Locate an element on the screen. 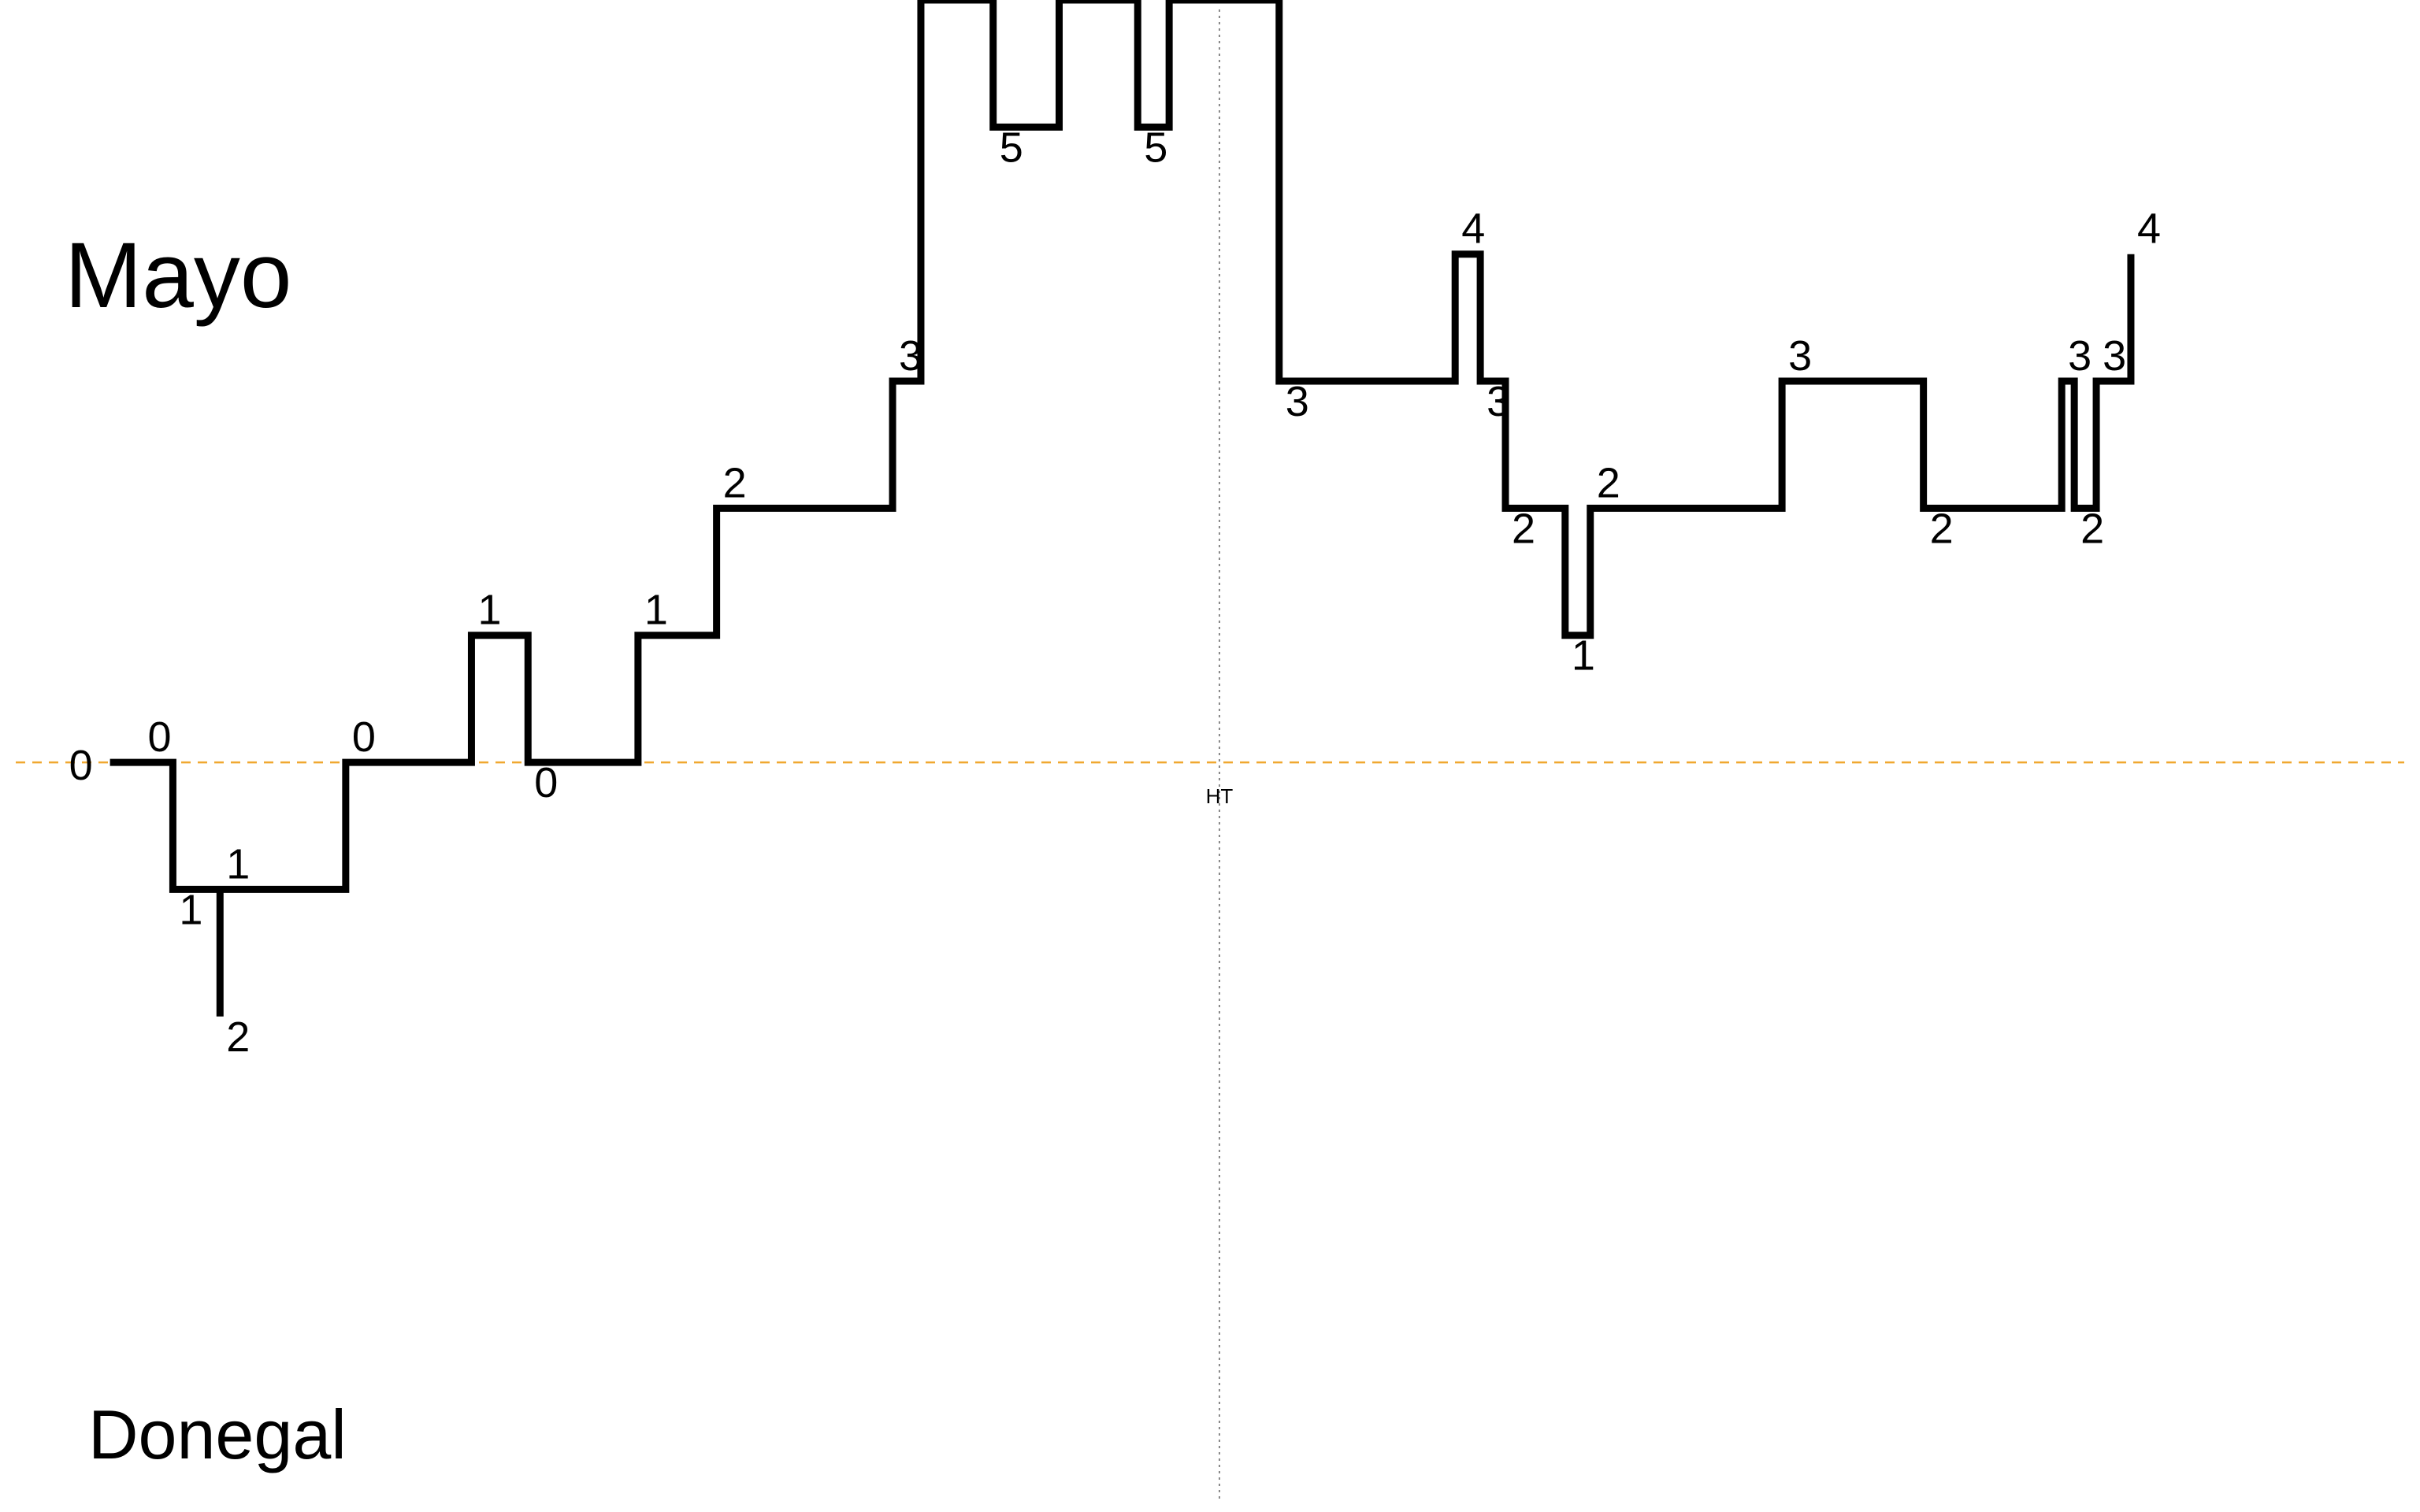  team-top-label: Mayo is located at coordinates (178, 276).